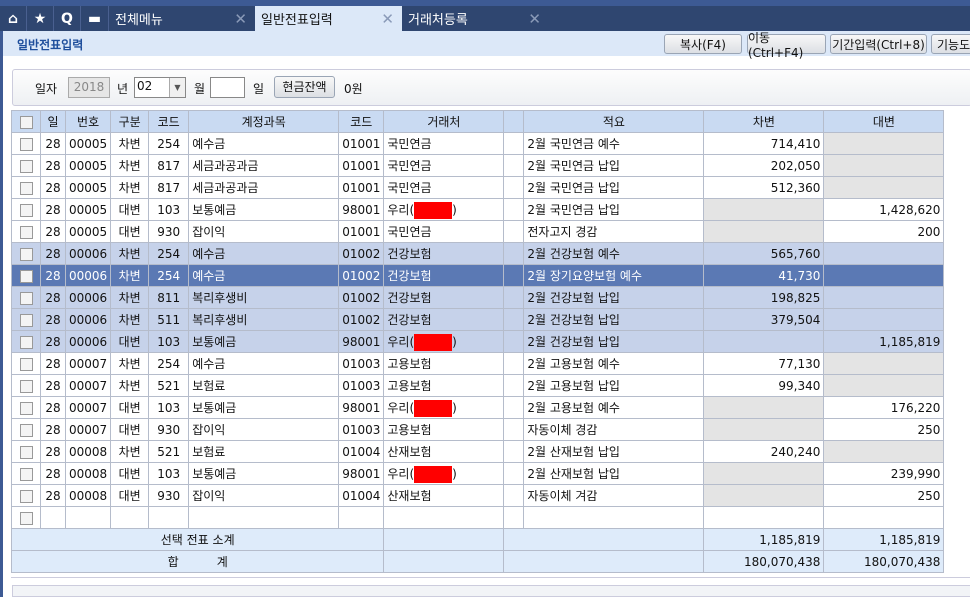  Describe the element at coordinates (89, 87) in the screenshot. I see `year-field: 2018` at that location.